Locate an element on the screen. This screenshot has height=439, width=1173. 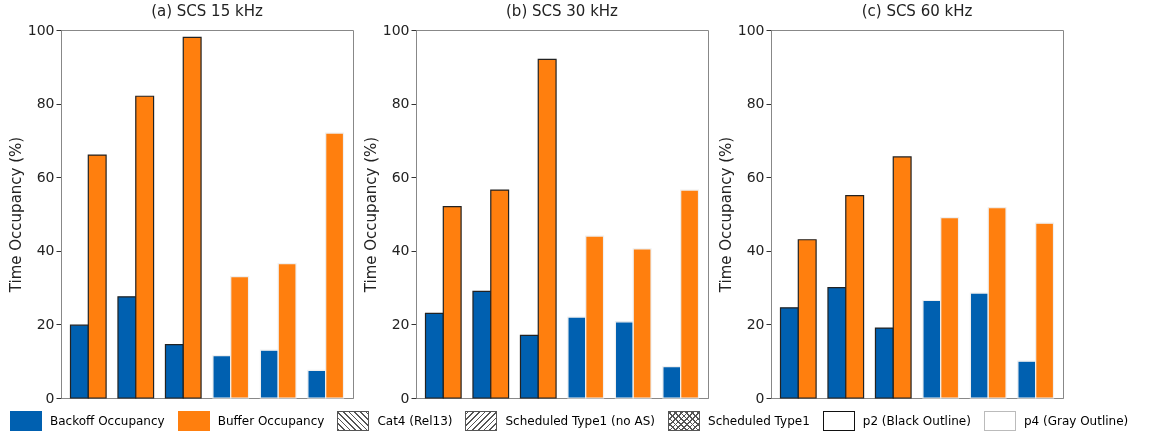
chart-title: (b) SCS 30 kHz is located at coordinates (562, 11).